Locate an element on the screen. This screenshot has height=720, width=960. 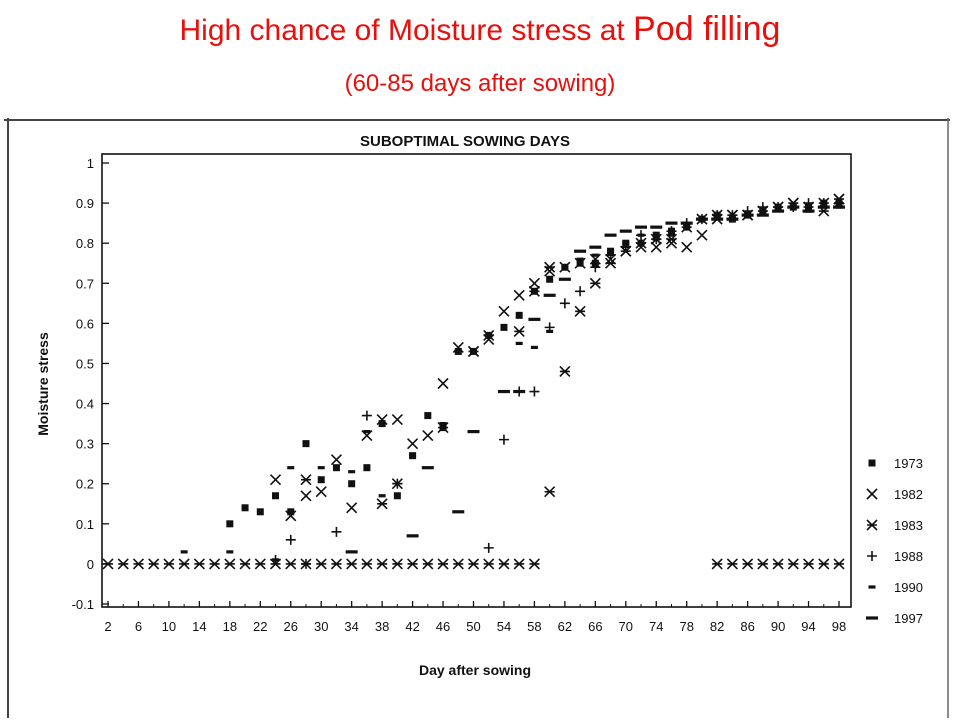
y-tick-label: 0 is located at coordinates (90, 564).